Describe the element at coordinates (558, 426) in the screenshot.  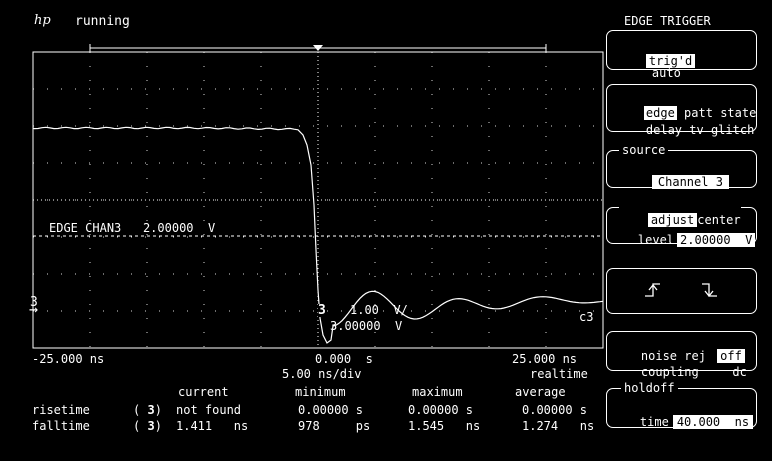
I see `meas-average: 1.274 ns` at that location.